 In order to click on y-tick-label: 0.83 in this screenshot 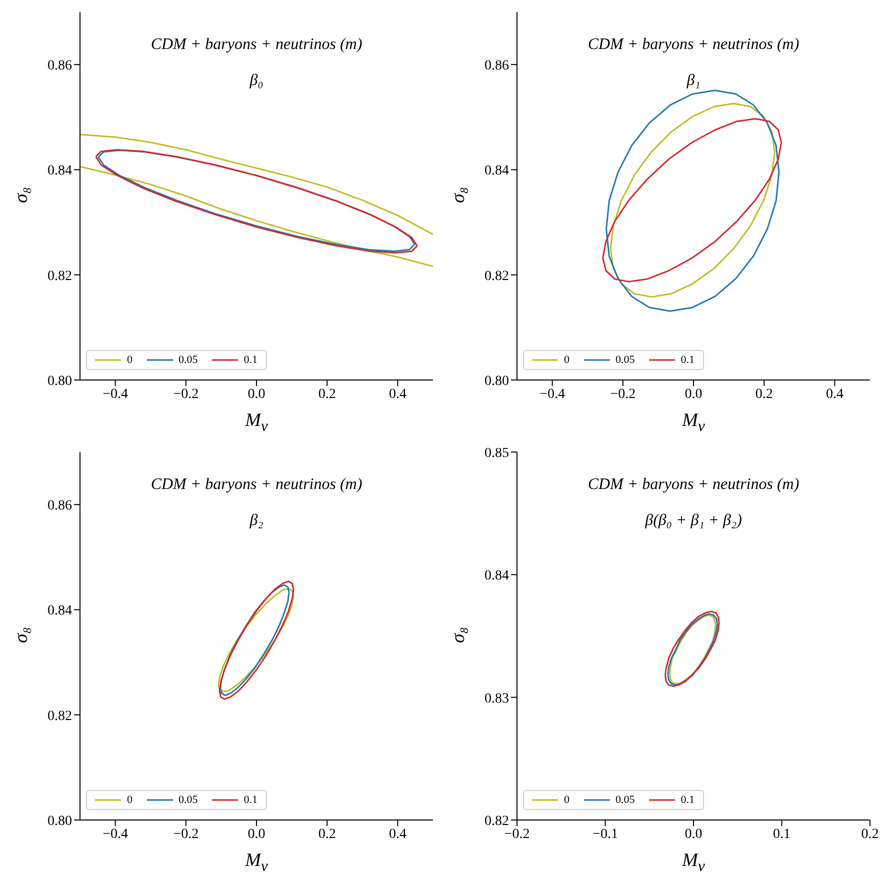, I will do `click(496, 698)`.